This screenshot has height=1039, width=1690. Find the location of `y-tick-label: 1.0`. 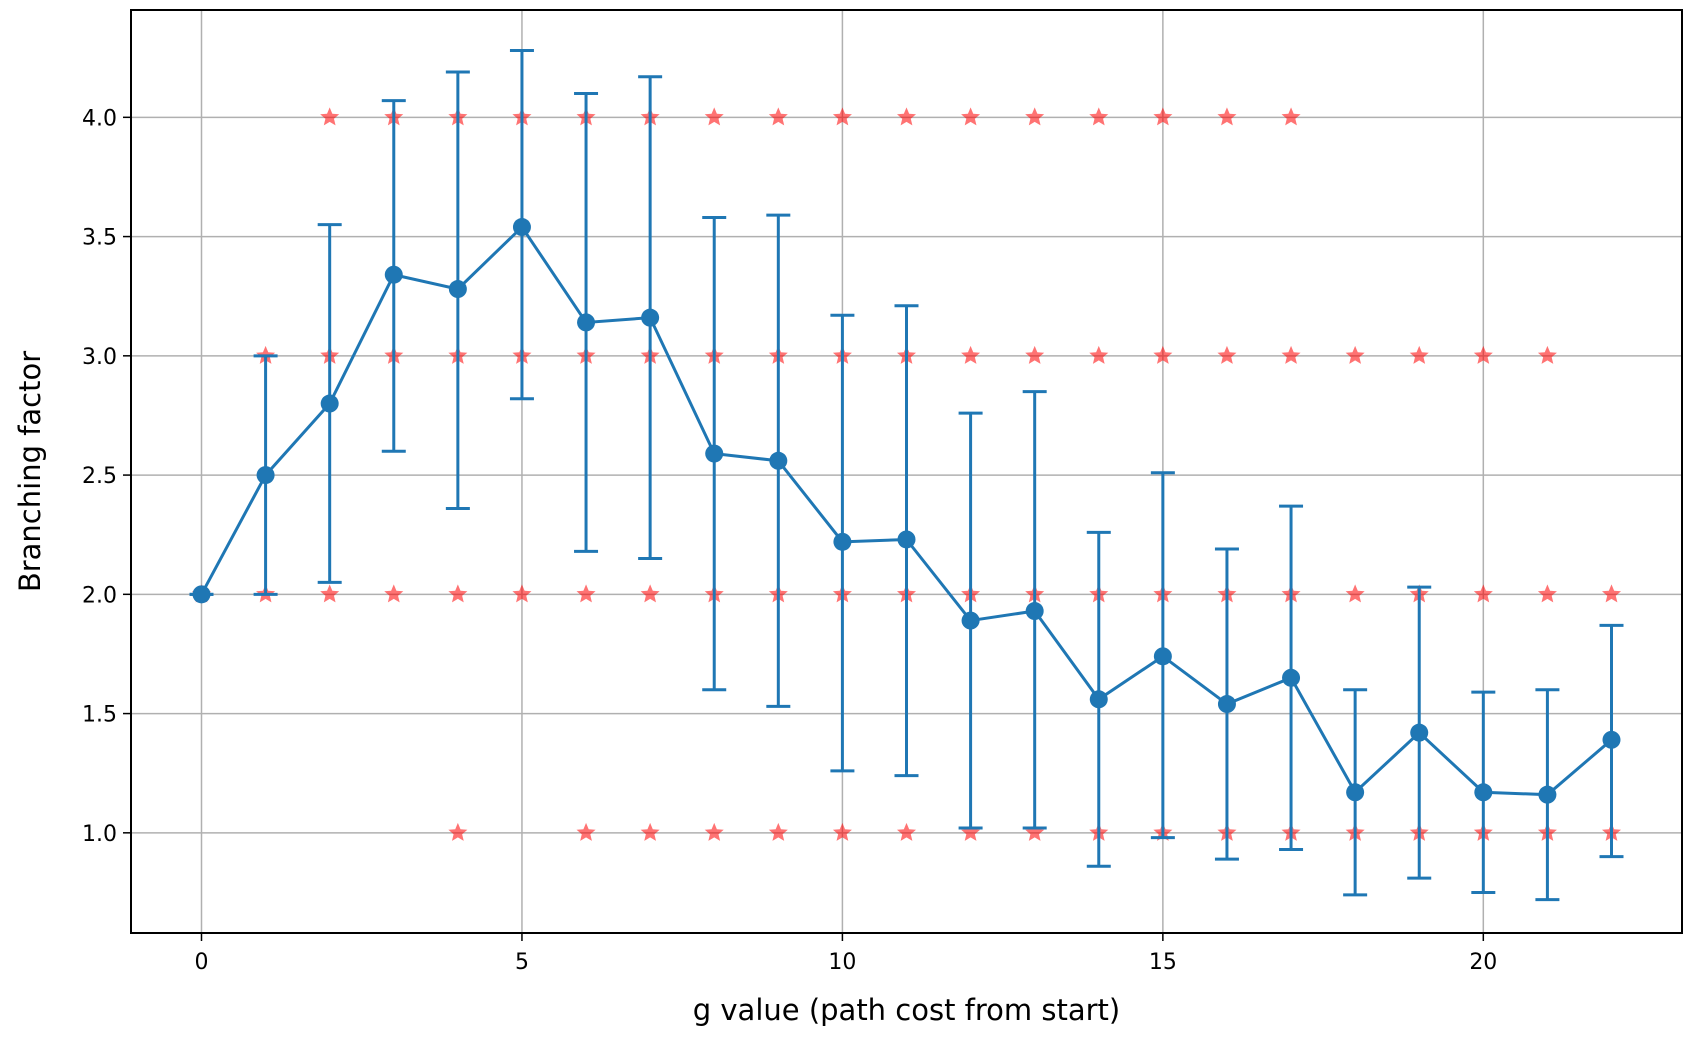

y-tick-label: 1.0 is located at coordinates (99, 834).